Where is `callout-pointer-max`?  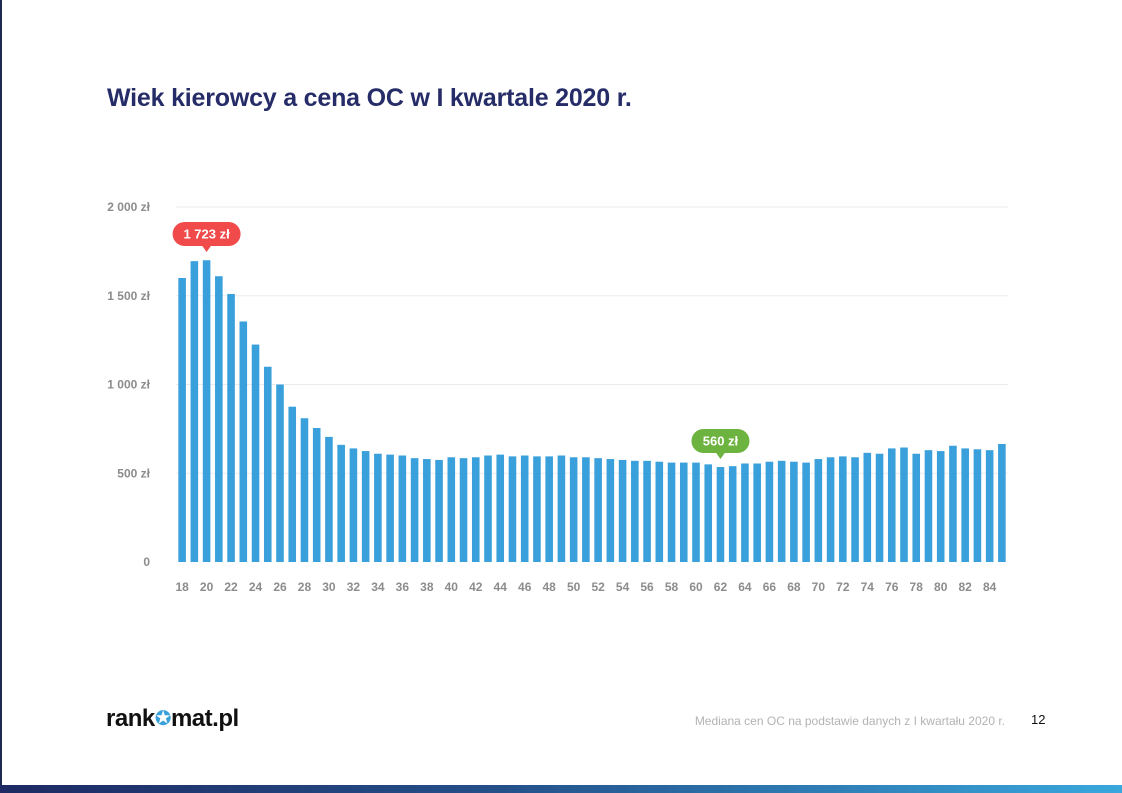
callout-pointer-max is located at coordinates (206, 248).